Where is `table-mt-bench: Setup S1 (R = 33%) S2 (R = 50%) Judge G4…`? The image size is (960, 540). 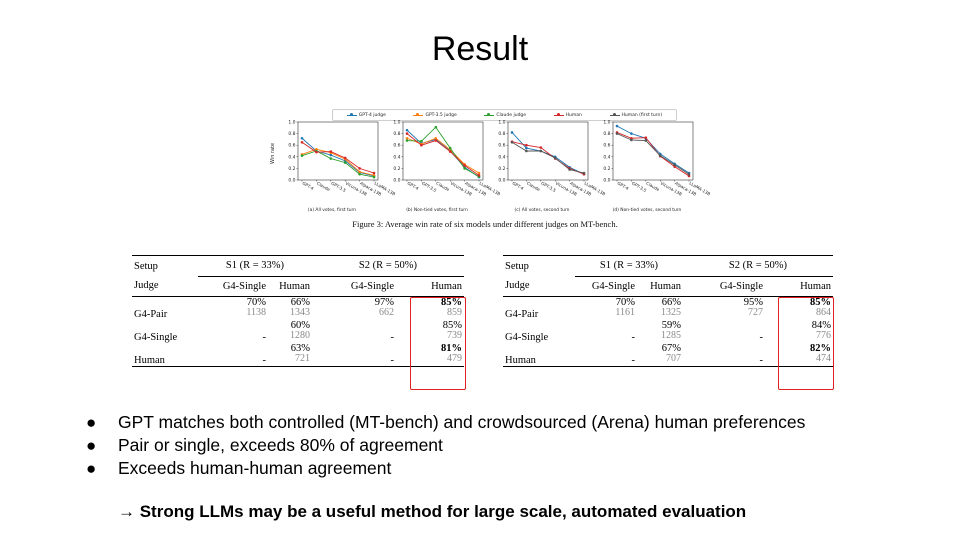 table-mt-bench: Setup S1 (R = 33%) S2 (R = 50%) Judge G4… is located at coordinates (298, 311).